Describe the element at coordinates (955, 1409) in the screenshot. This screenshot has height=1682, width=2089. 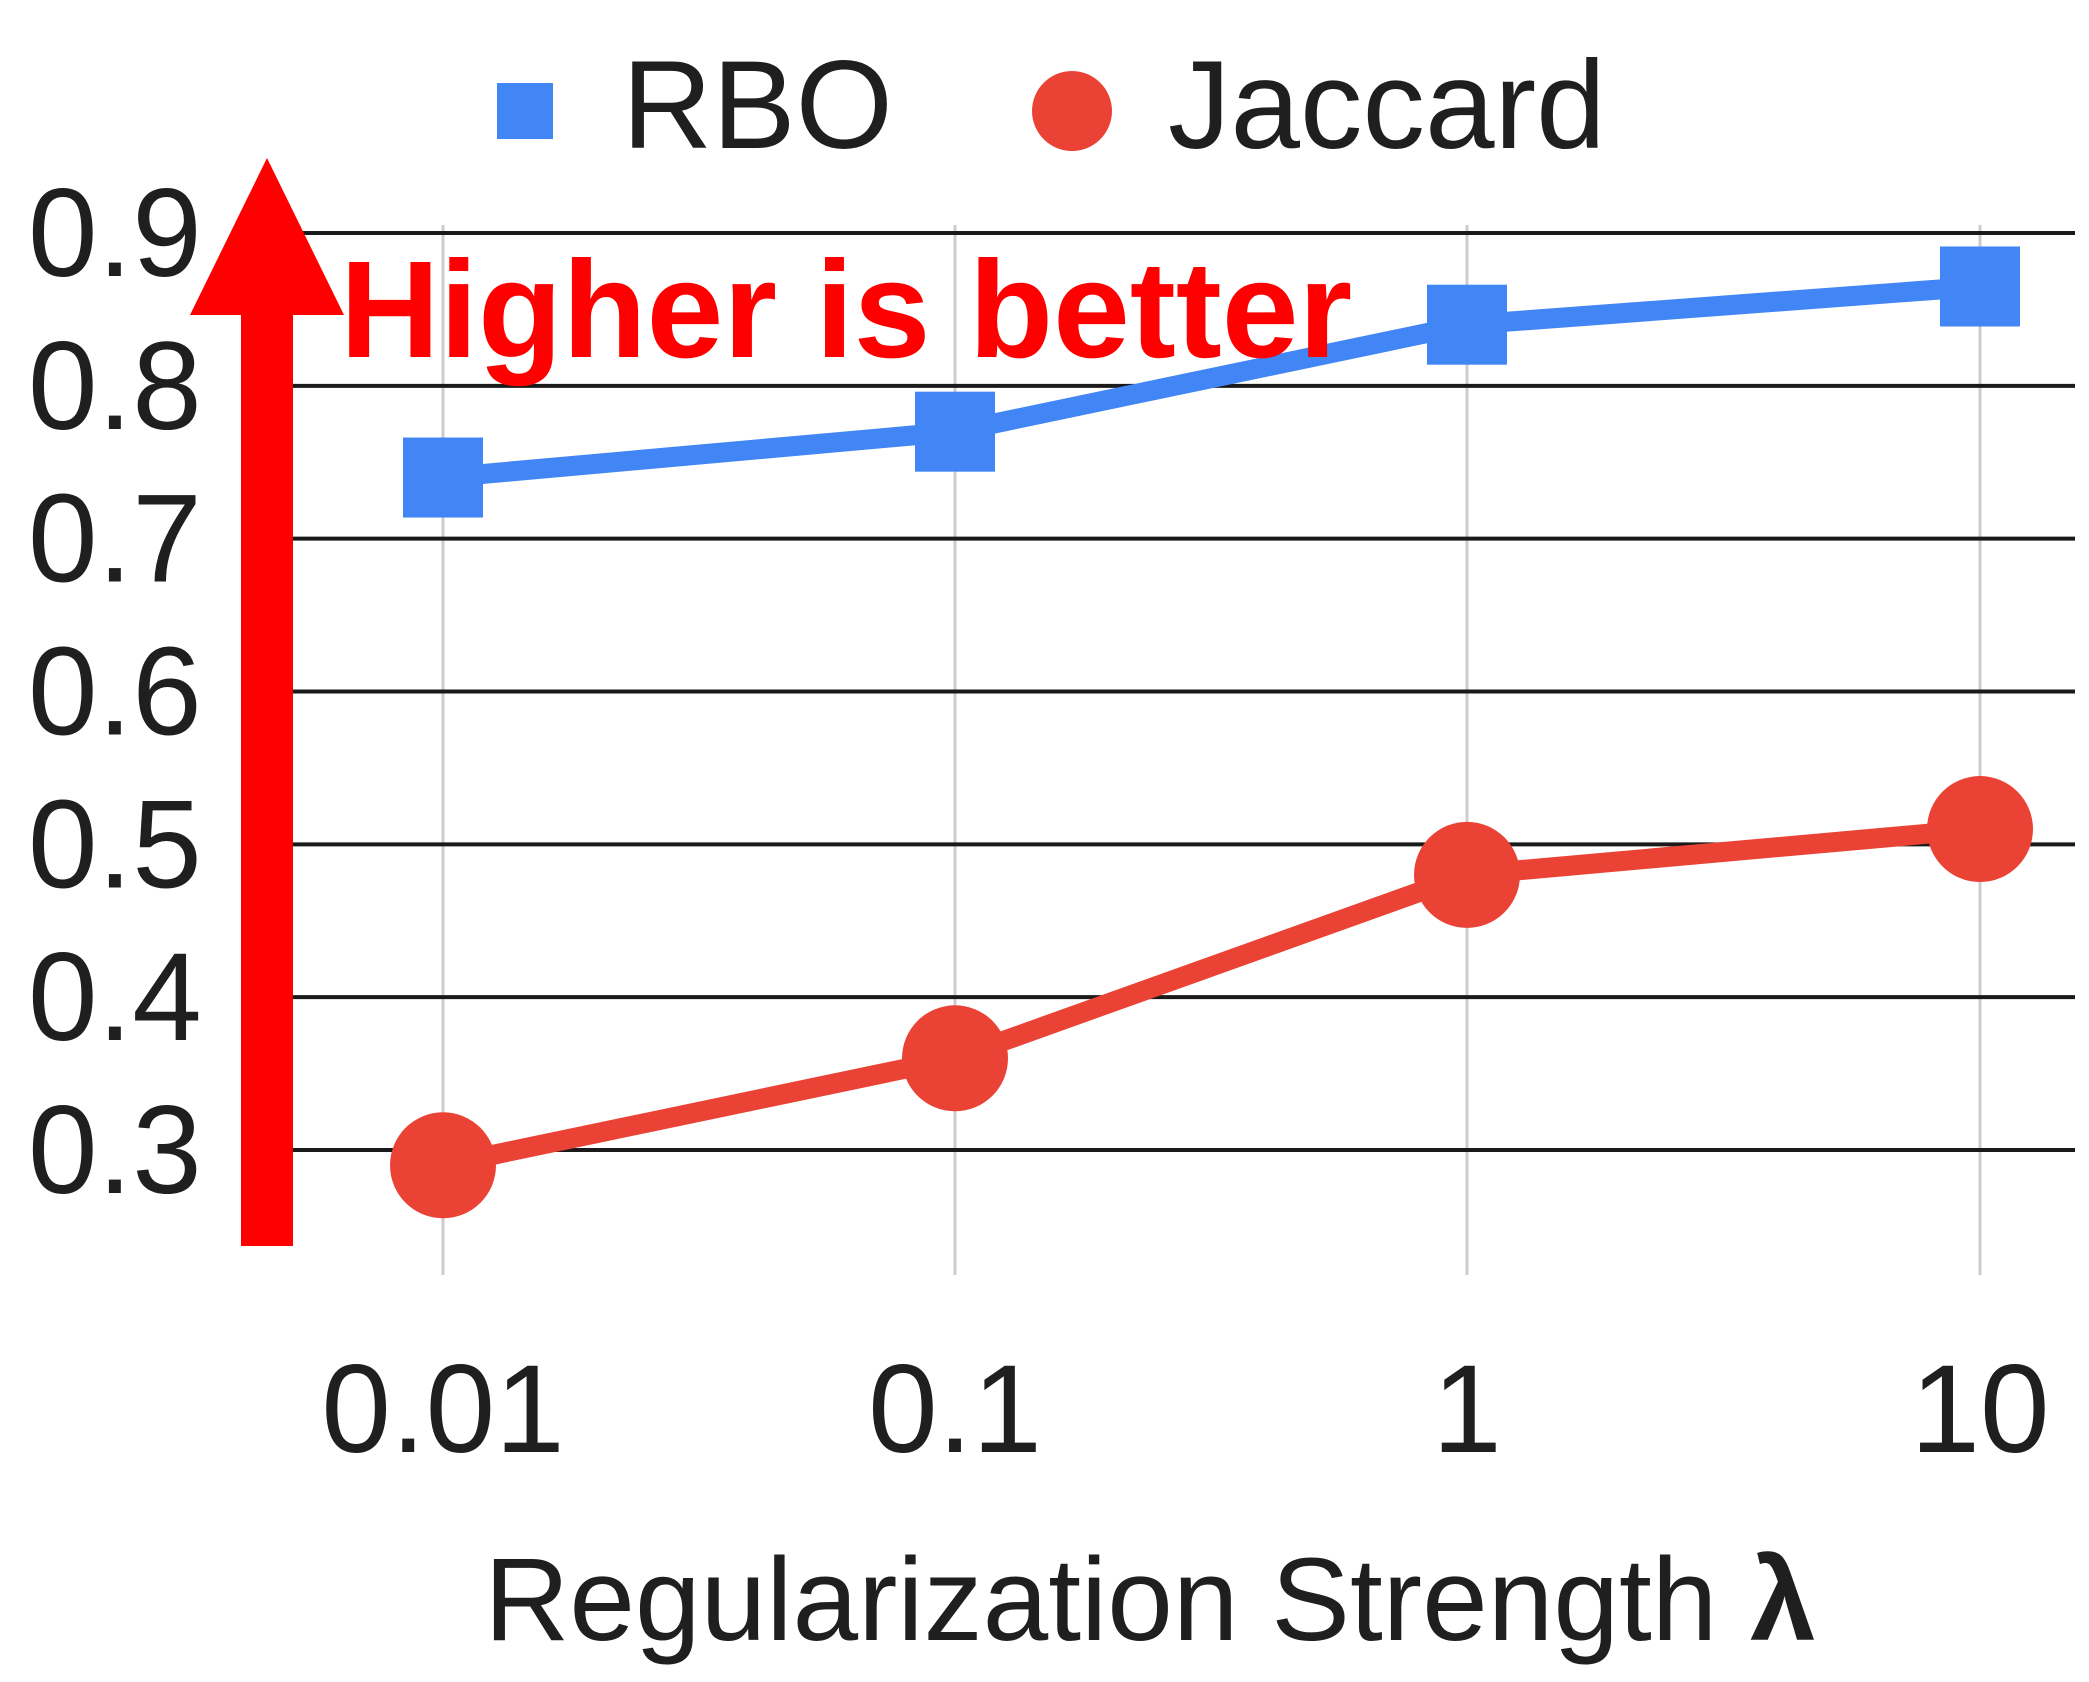
I see `x-tick-label: 0.1` at that location.